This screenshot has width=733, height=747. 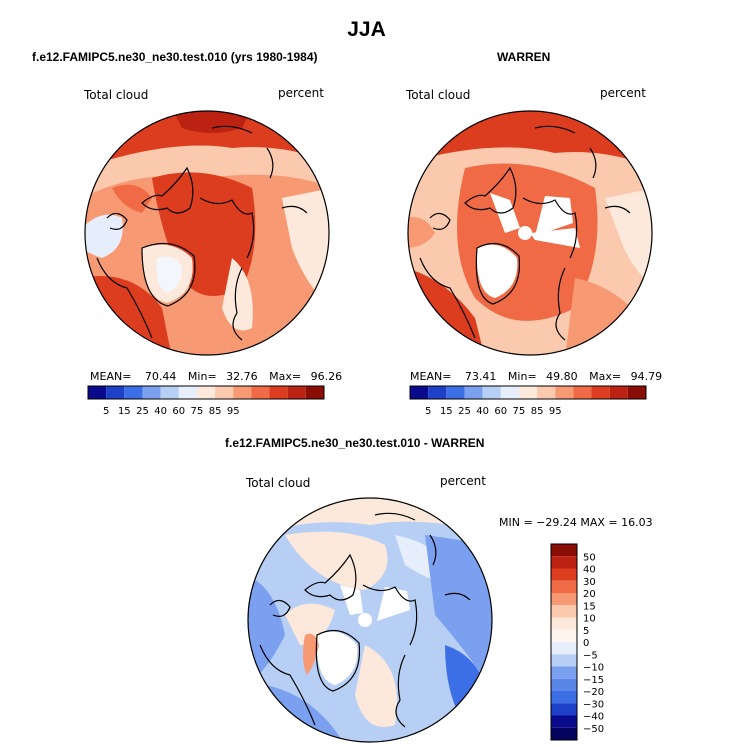 What do you see at coordinates (301, 93) in the screenshot?
I see `model-units-label: percent` at bounding box center [301, 93].